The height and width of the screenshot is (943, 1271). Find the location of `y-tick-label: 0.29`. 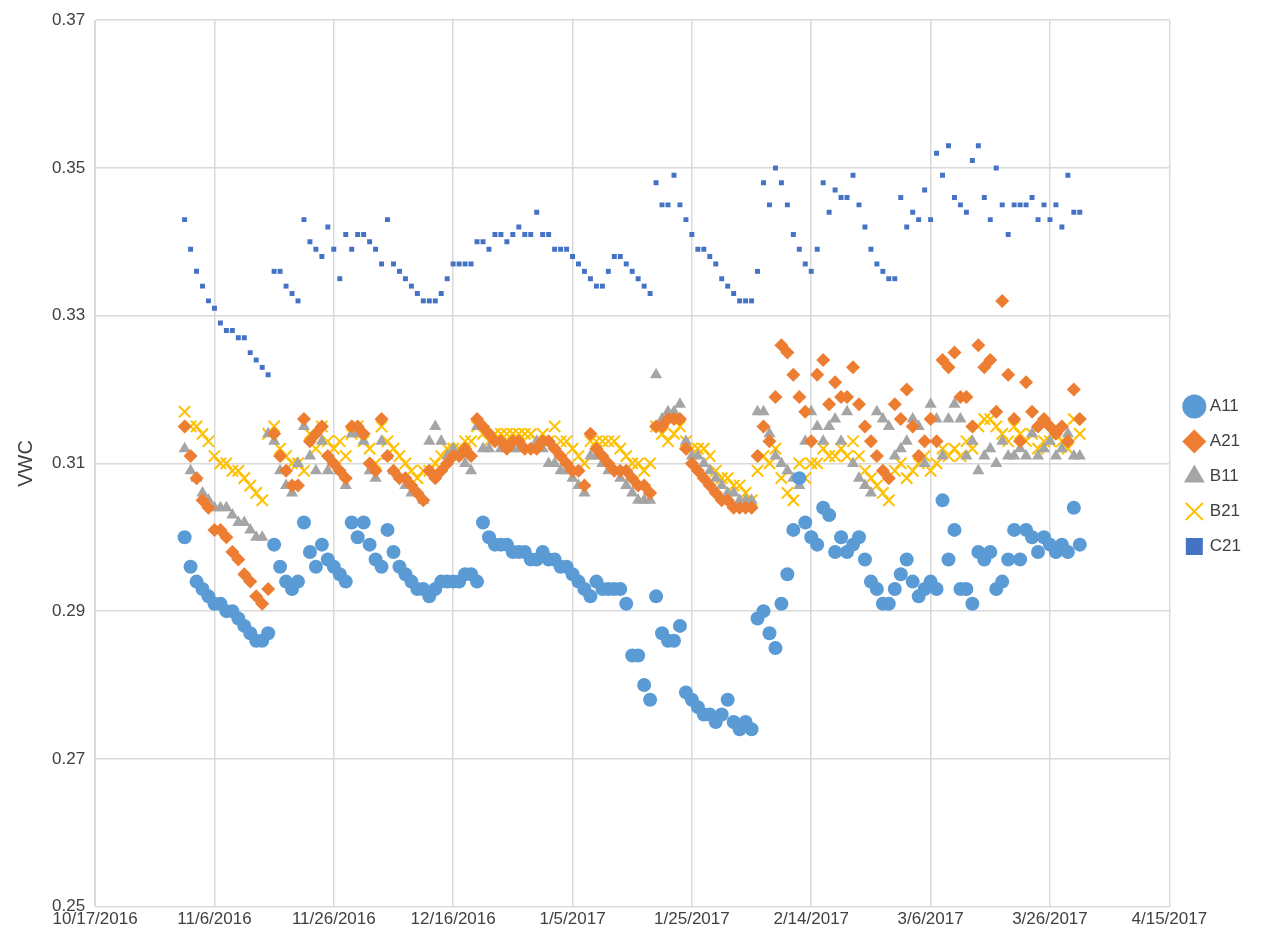

y-tick-label: 0.29 is located at coordinates (68, 610).